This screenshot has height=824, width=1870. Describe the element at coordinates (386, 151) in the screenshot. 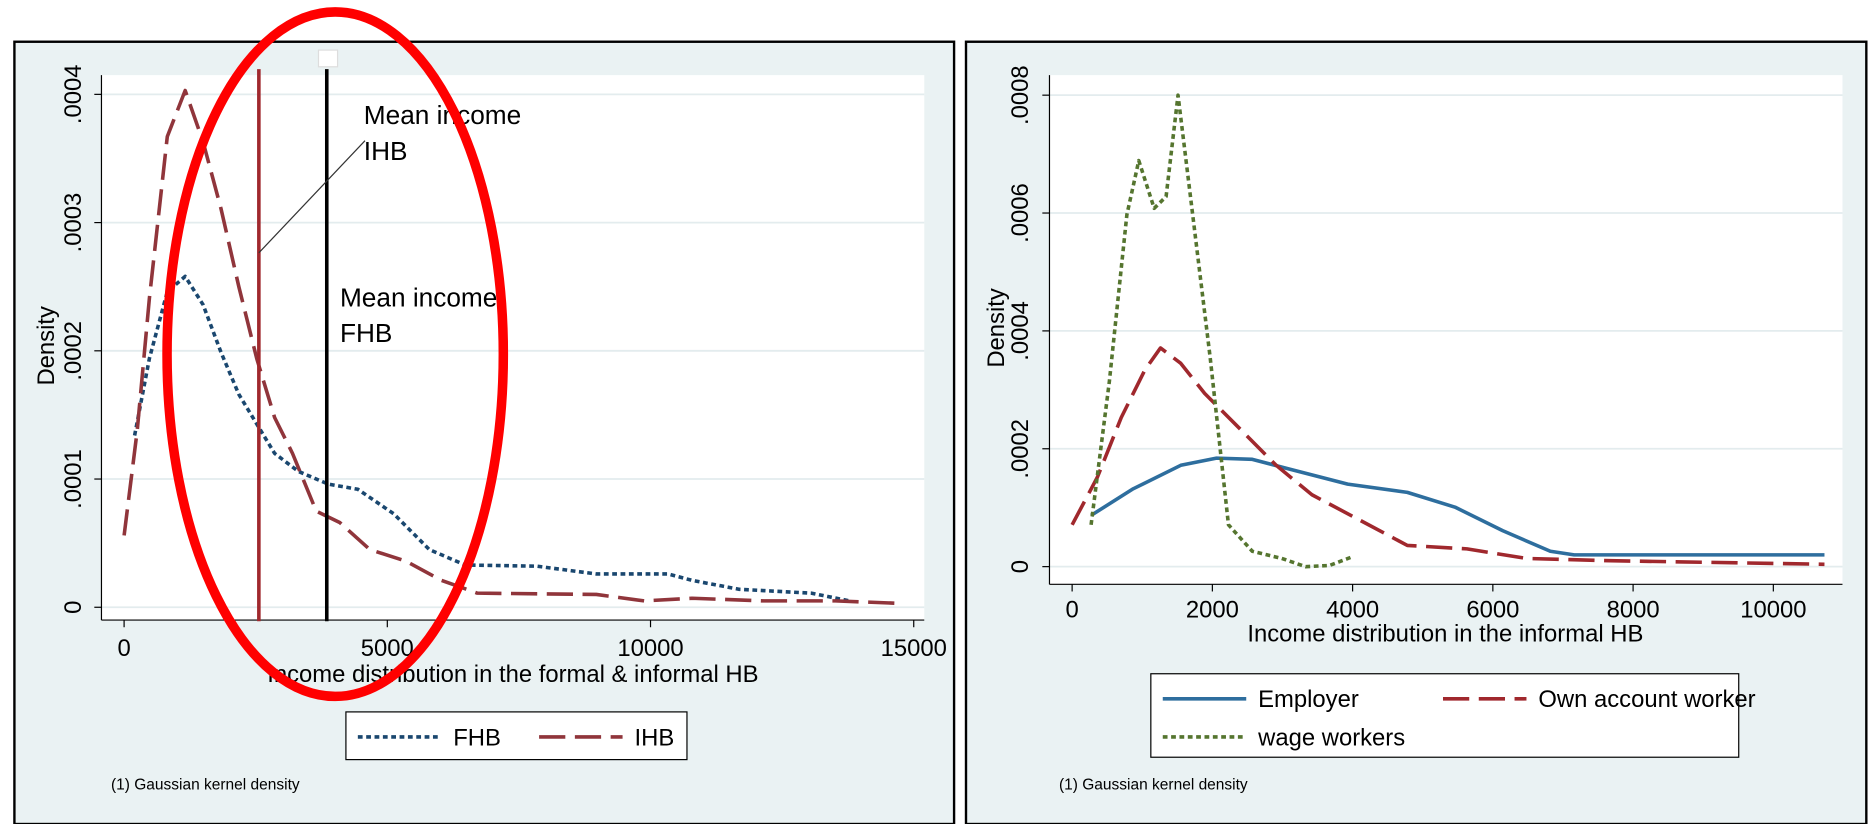

I see `annotation: IHB` at that location.